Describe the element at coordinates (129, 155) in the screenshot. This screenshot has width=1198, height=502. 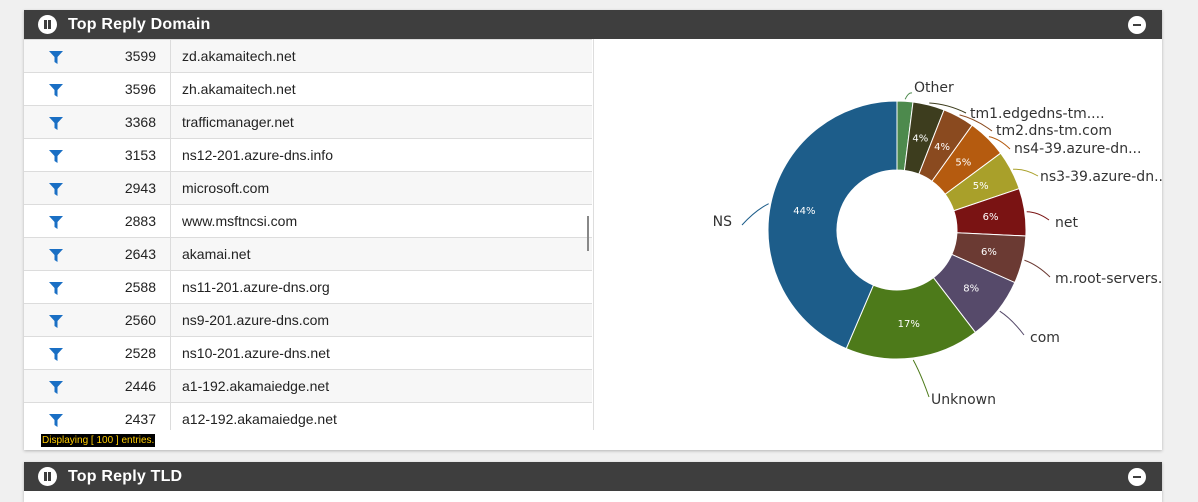
I see `count-cell: 3153` at that location.